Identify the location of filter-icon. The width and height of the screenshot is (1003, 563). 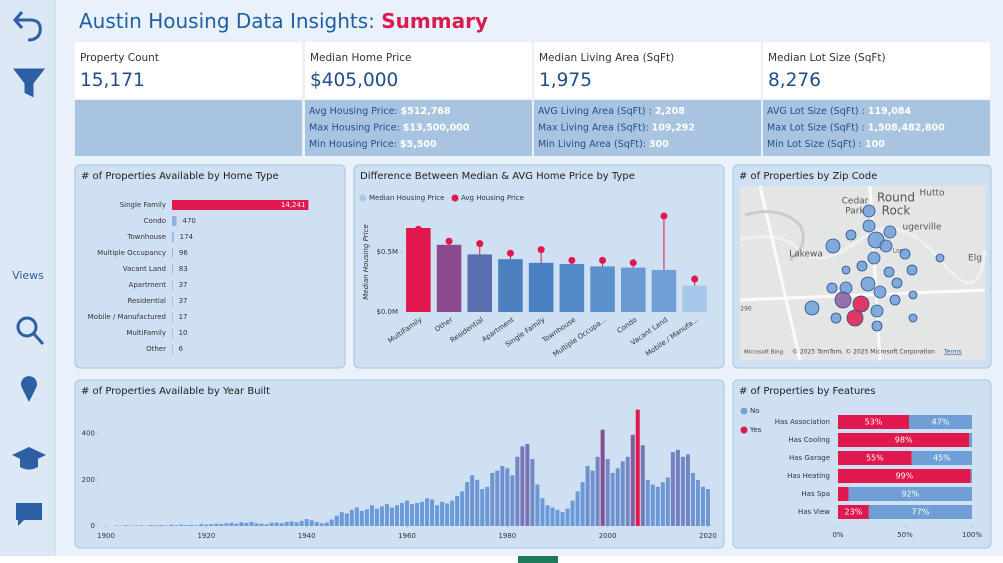
(29, 83).